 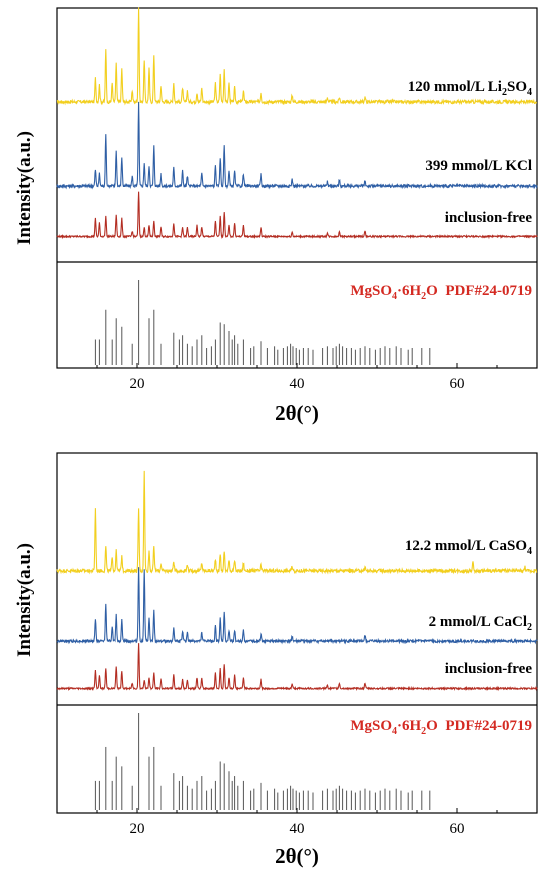 I want to click on series-label-kcl: 399 mmol/L KCl, so click(x=478, y=166).